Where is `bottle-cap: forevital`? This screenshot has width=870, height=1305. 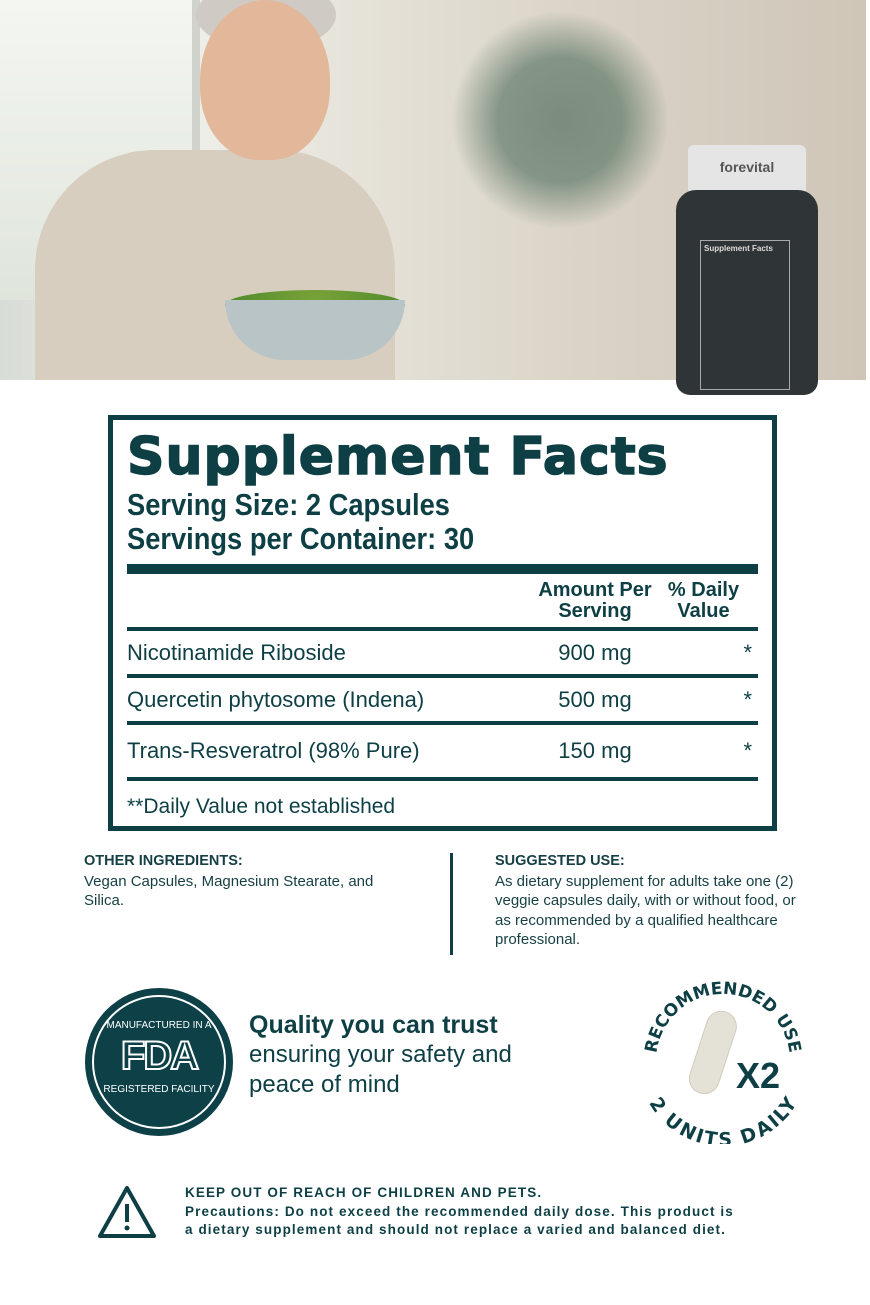 bottle-cap: forevital is located at coordinates (747, 170).